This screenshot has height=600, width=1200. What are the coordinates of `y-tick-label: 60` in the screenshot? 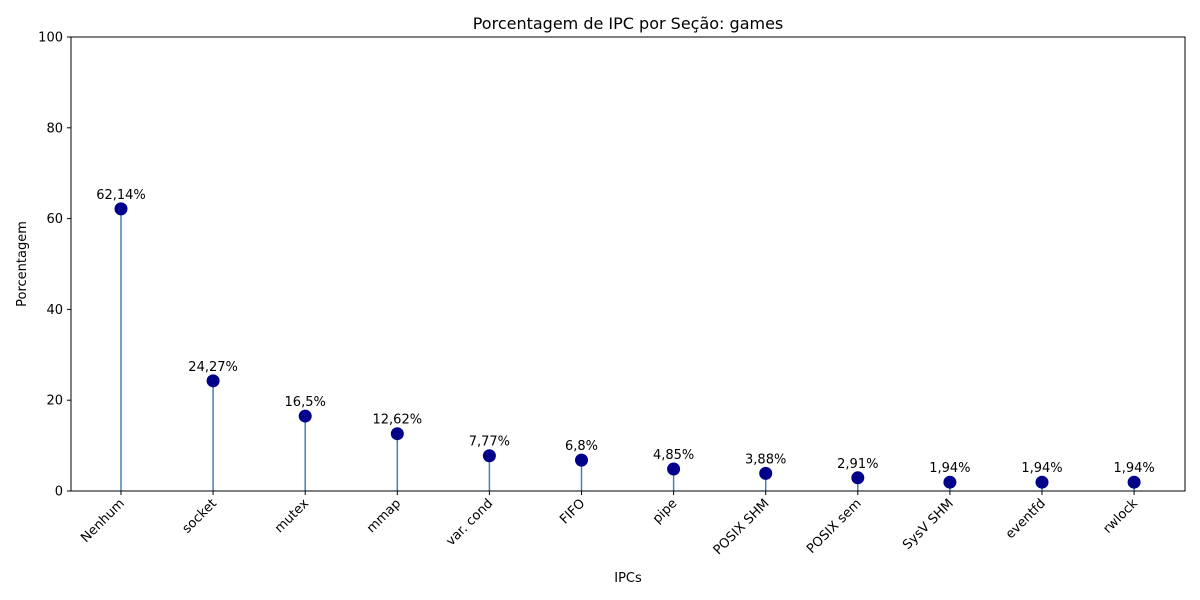 It's located at (54, 219).